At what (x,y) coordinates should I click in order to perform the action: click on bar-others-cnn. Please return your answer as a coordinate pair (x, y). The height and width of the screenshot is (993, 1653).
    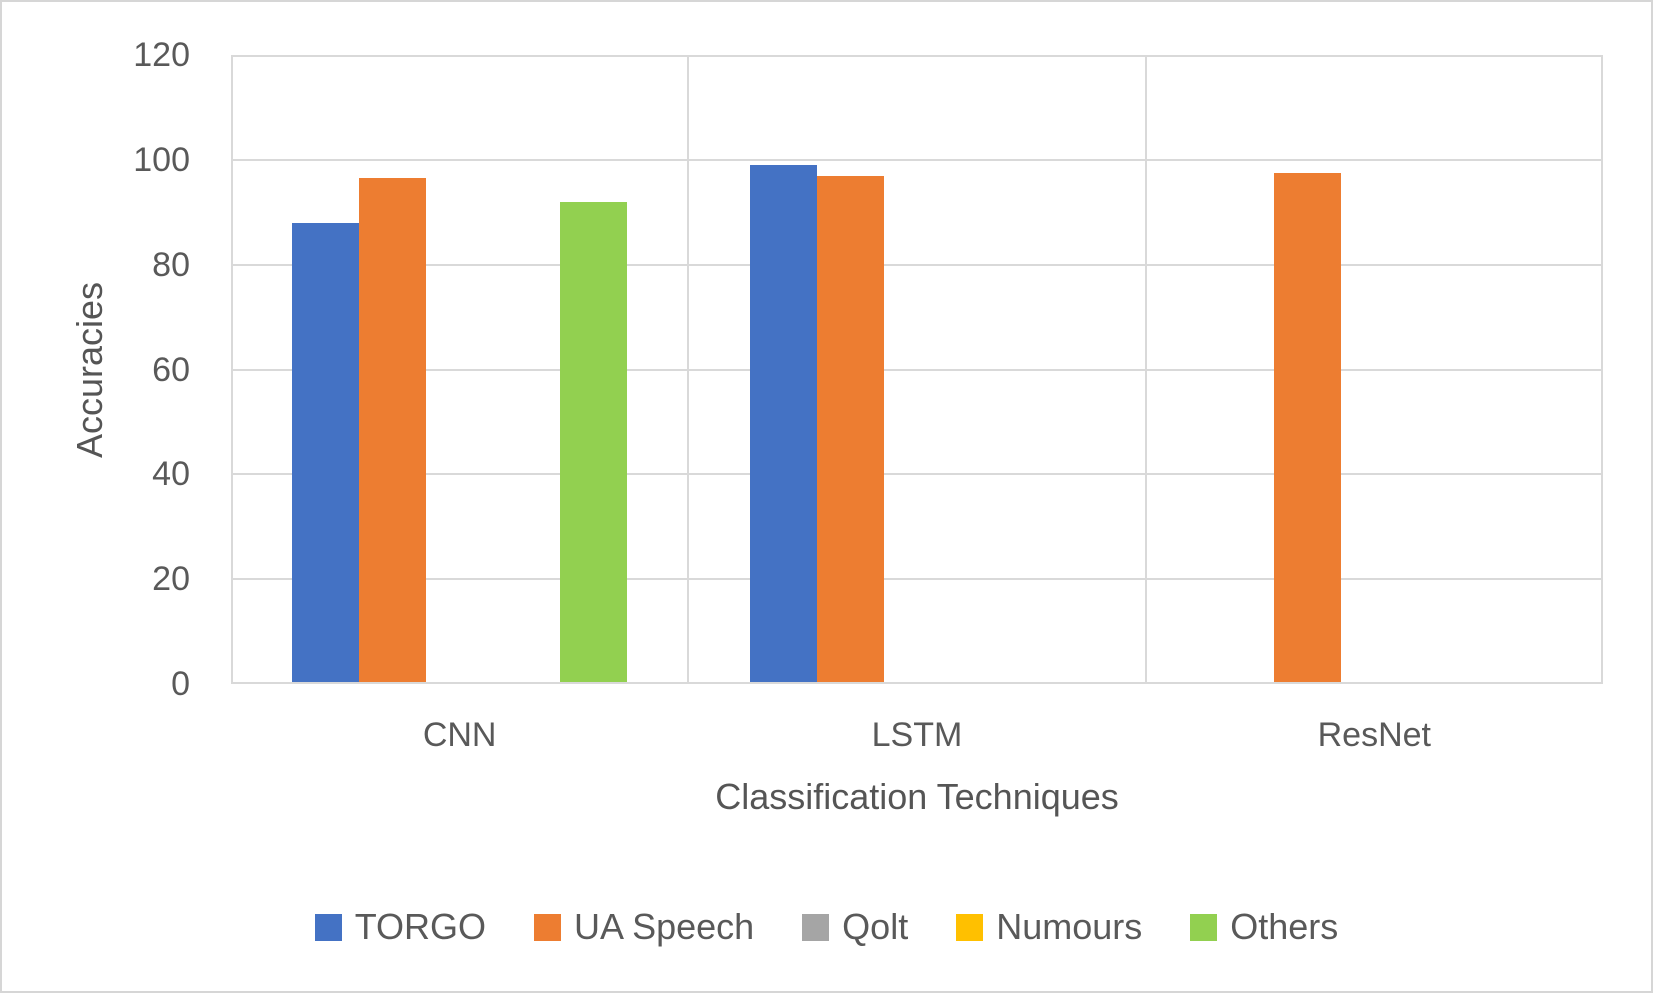
    Looking at the image, I should click on (593, 441).